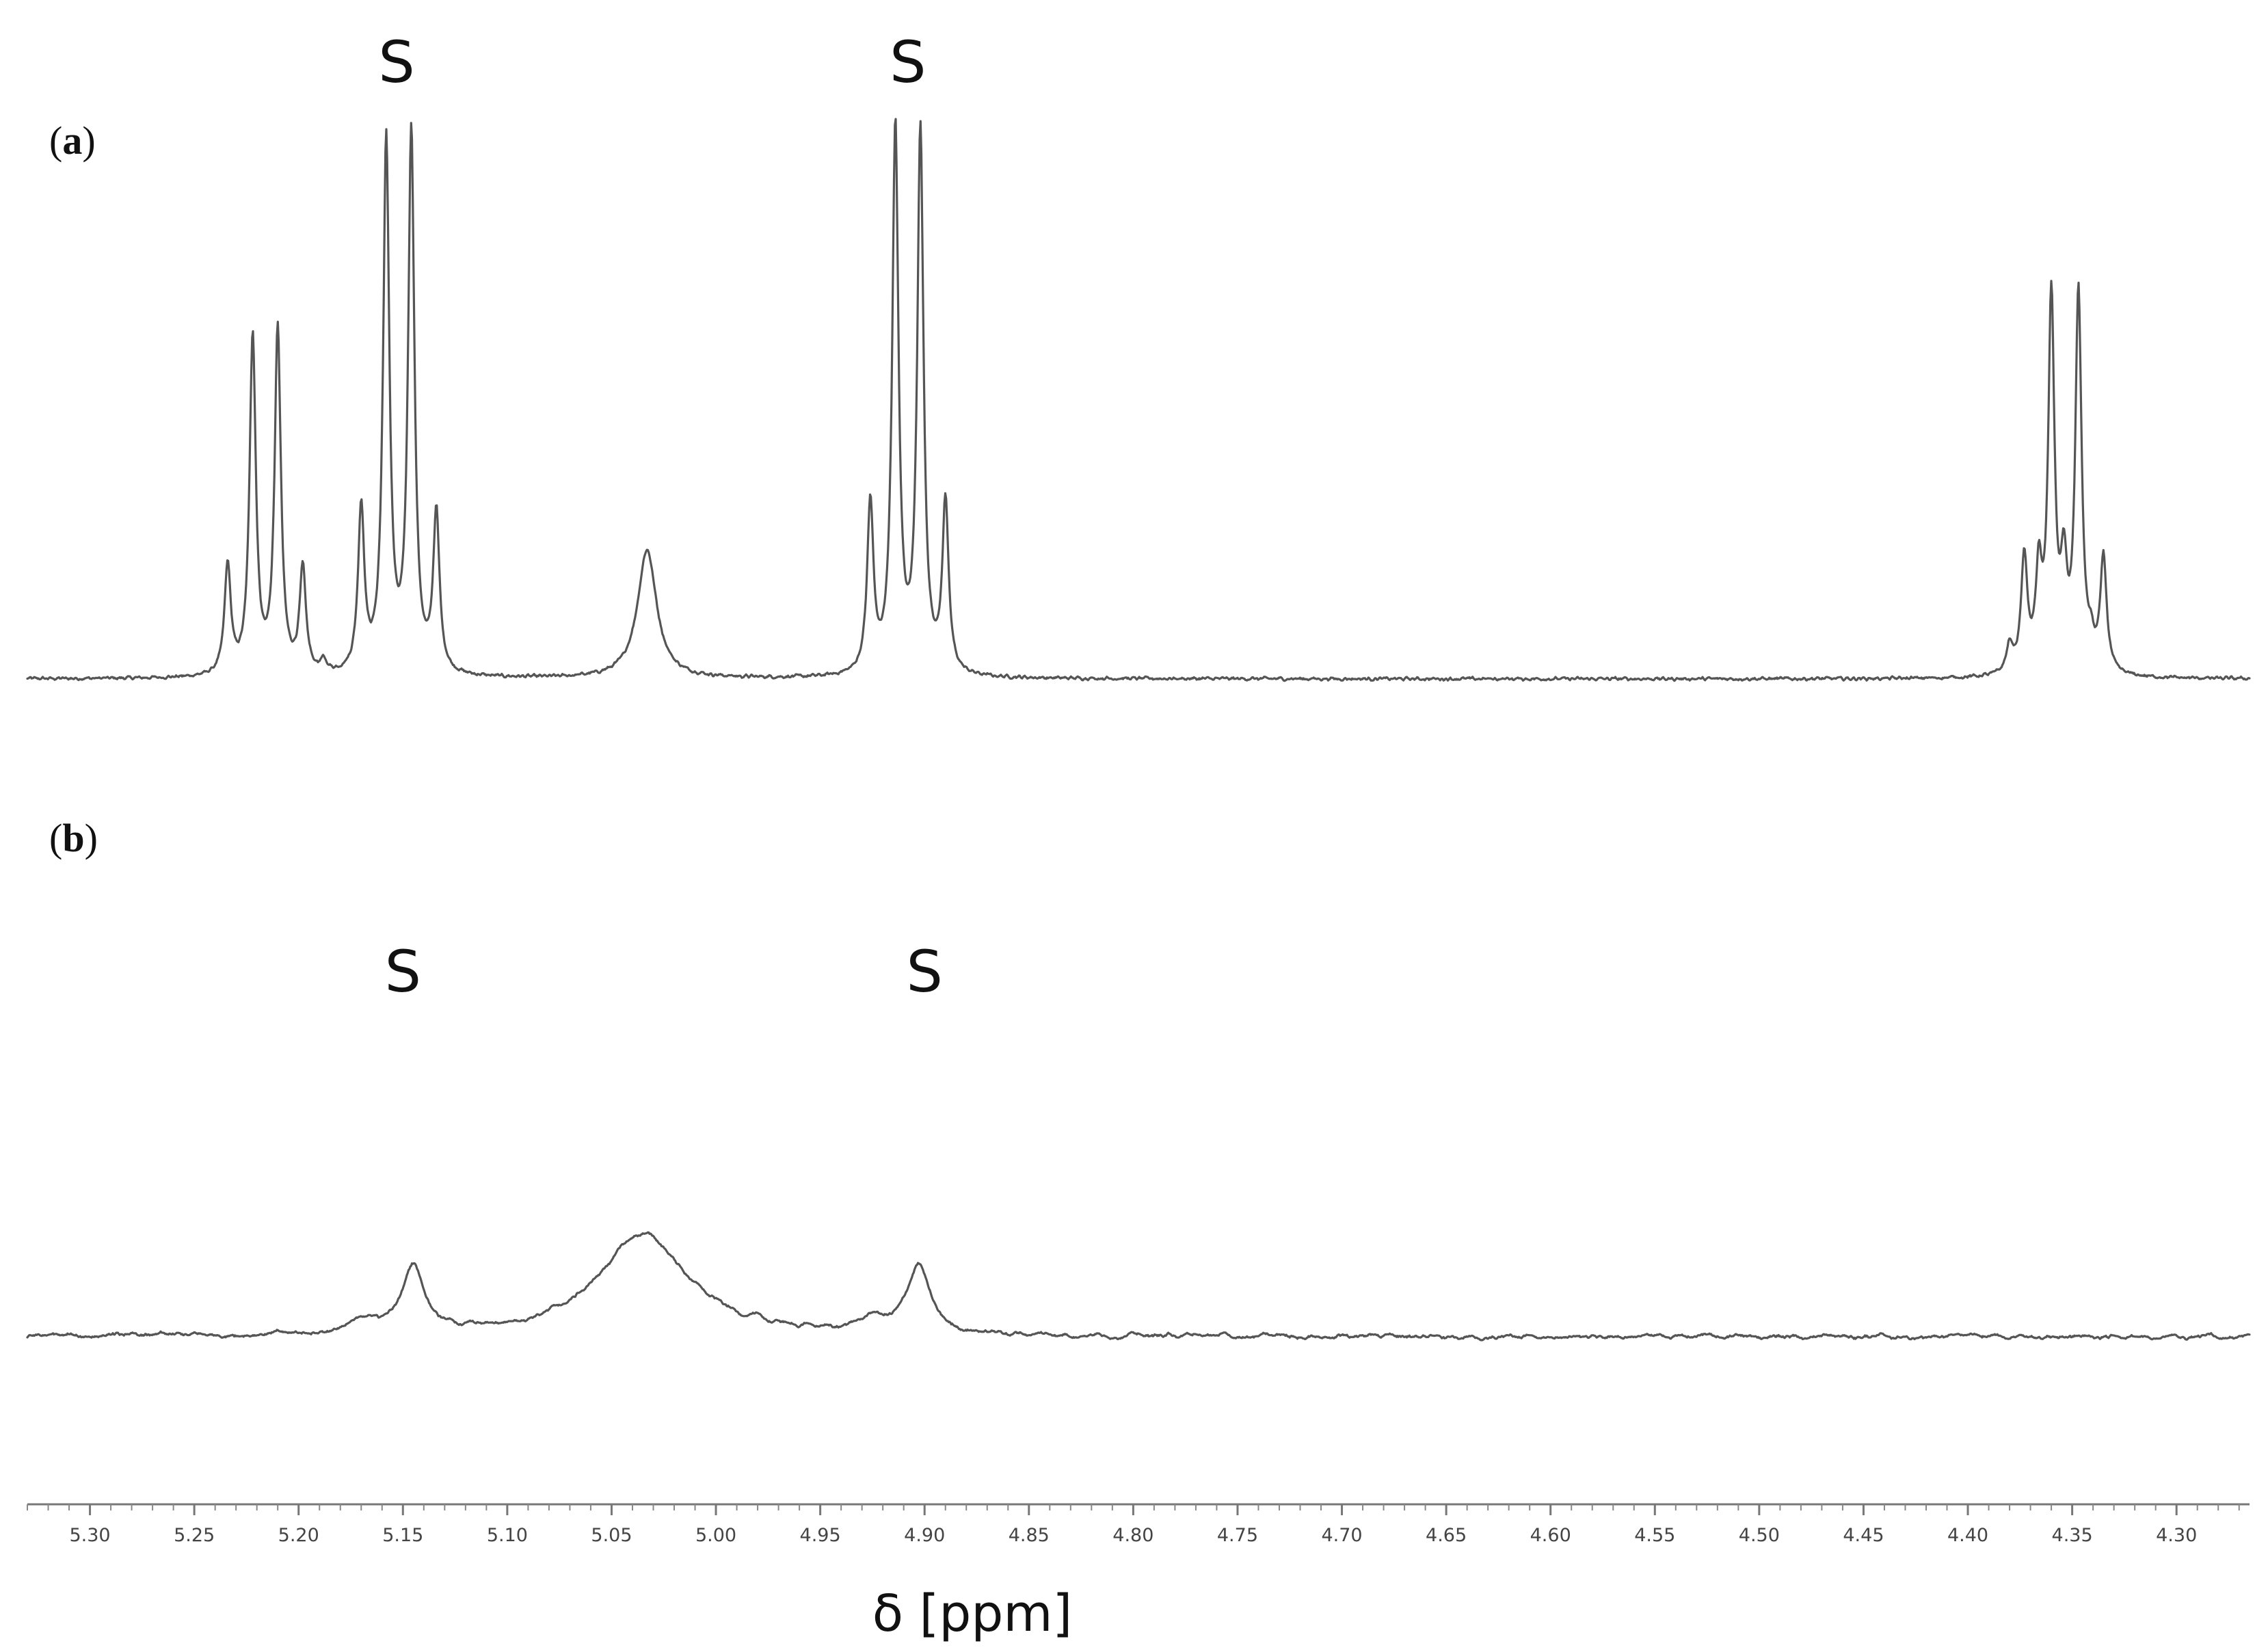  What do you see at coordinates (820, 1535) in the screenshot?
I see `x-tick-label: 4.95` at bounding box center [820, 1535].